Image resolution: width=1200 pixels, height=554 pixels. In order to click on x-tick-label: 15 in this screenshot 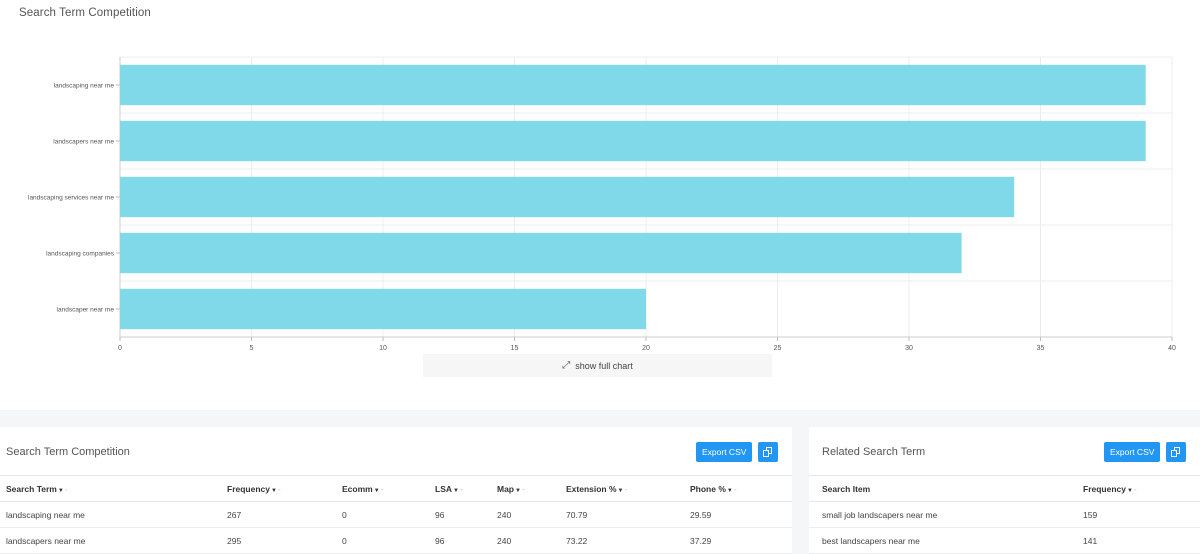, I will do `click(515, 348)`.